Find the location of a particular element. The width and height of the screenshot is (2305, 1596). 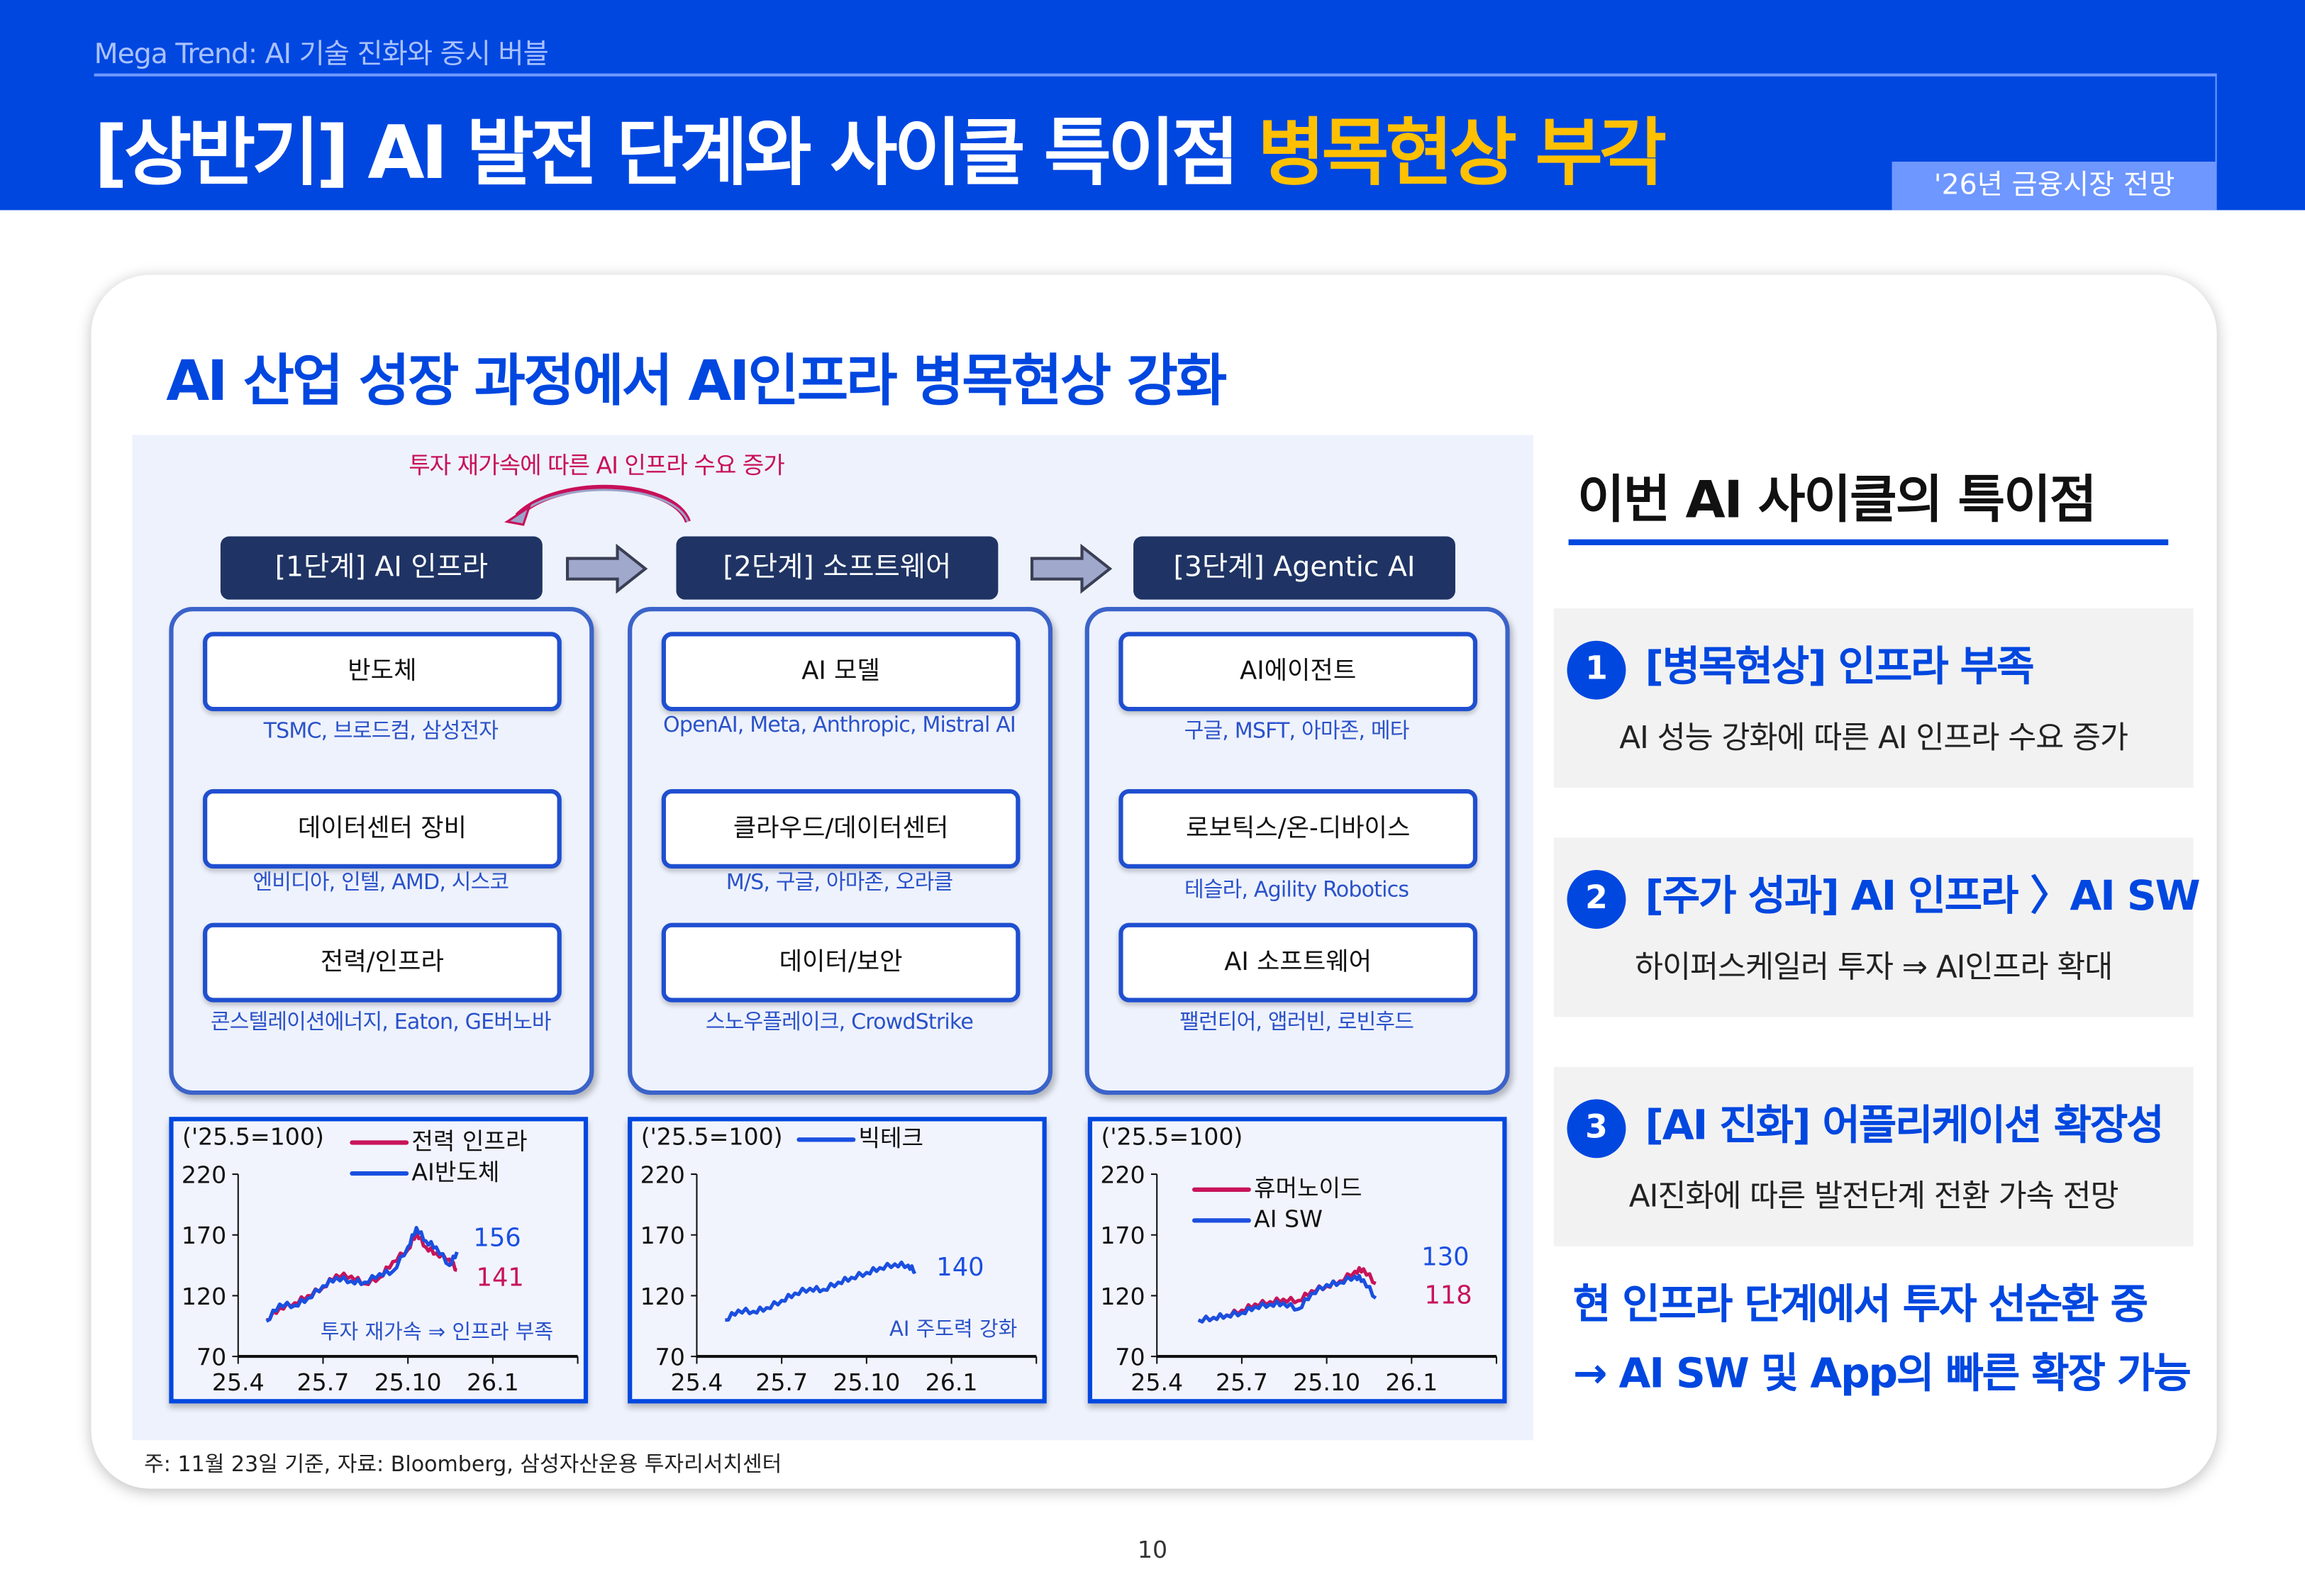

legend-entry: 빅테크 is located at coordinates (859, 1138).